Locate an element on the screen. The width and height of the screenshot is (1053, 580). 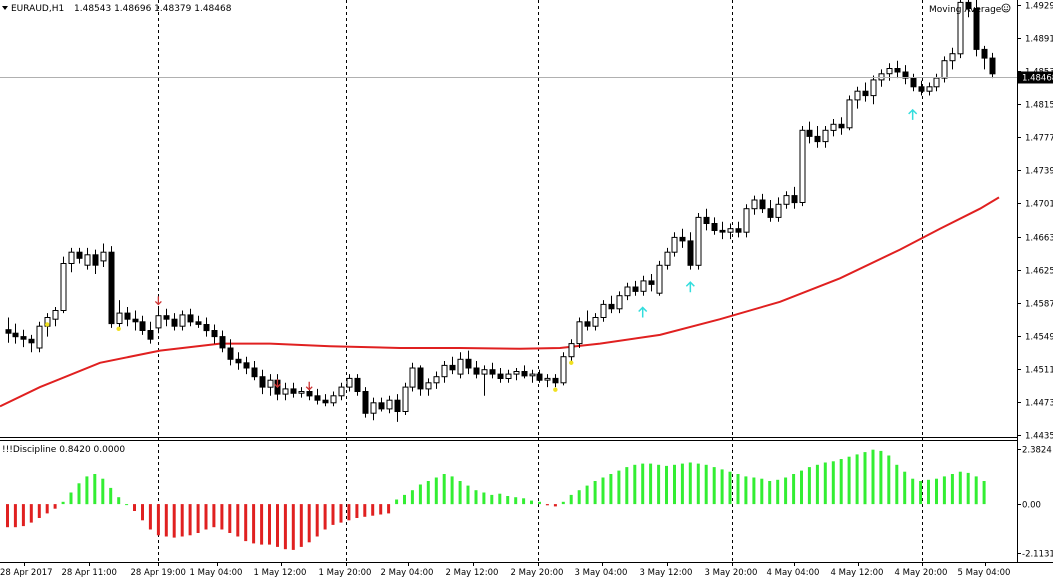
price-tick-label: 1.49290 is located at coordinates (1039, 7).